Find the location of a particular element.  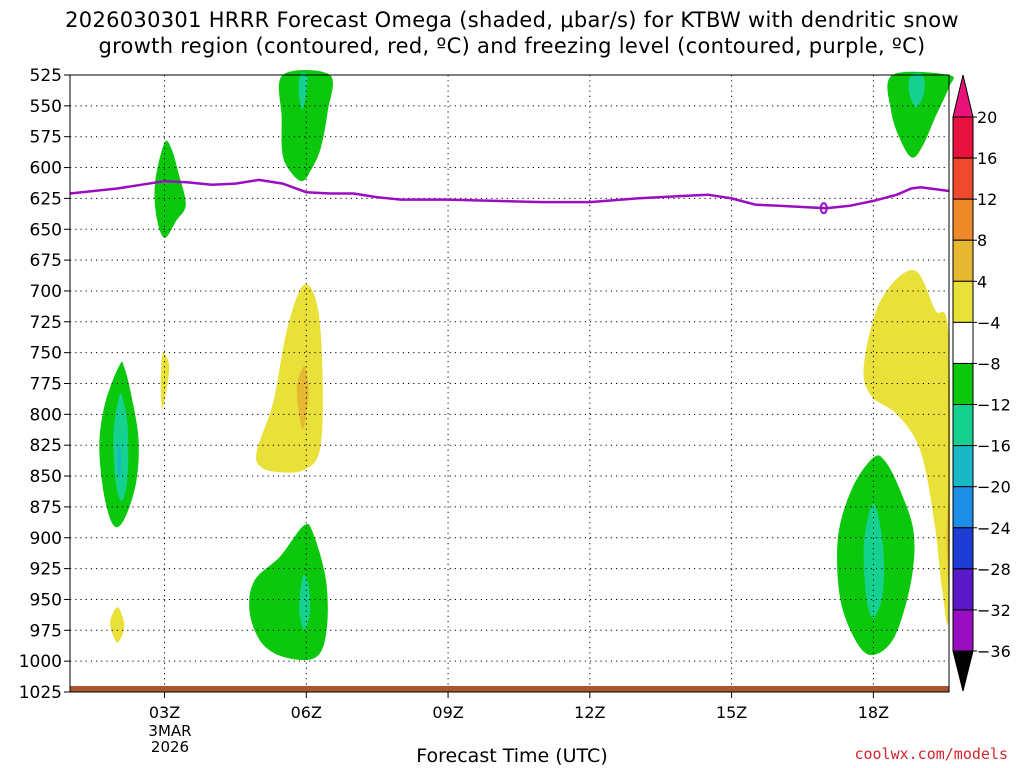

y-tick-label: 750 is located at coordinates (46, 354).